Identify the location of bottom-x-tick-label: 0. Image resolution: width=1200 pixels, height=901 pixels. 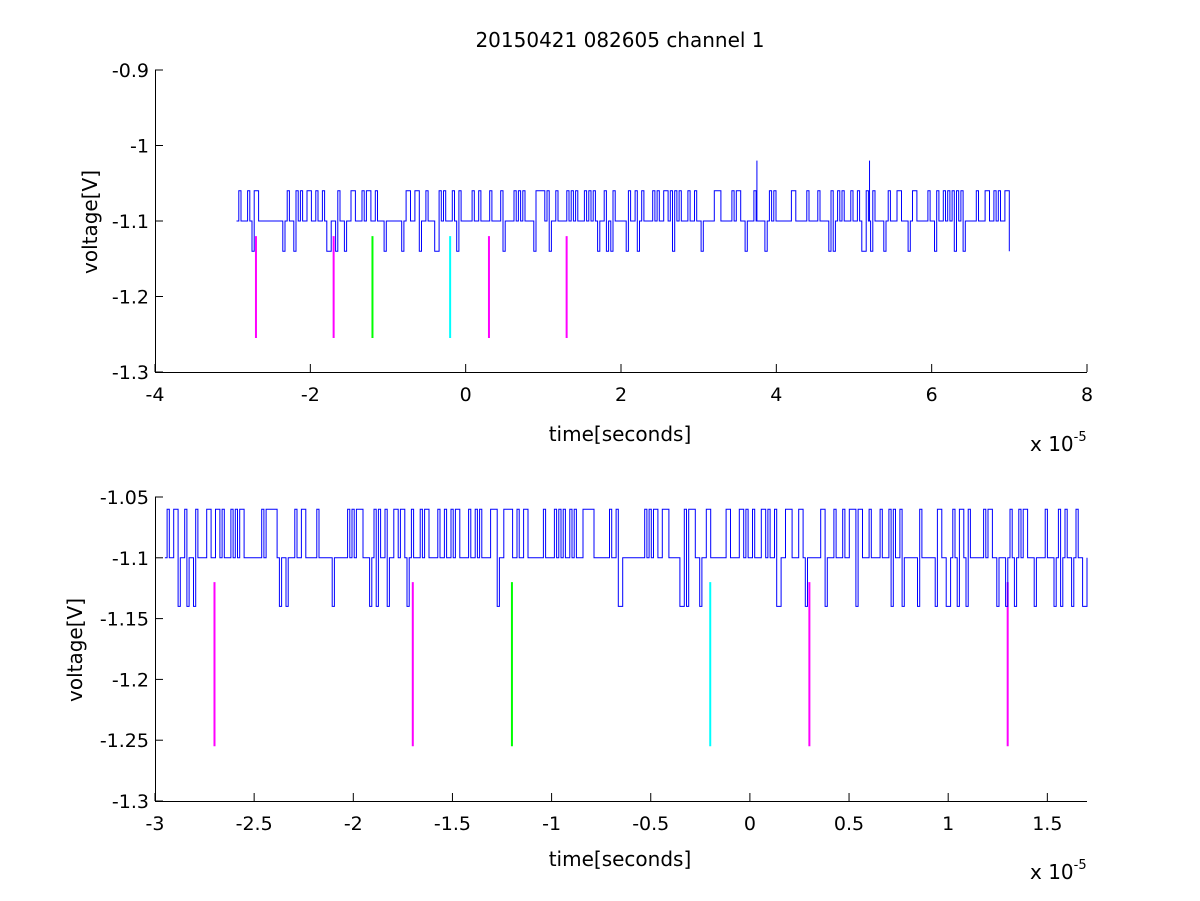
(750, 824).